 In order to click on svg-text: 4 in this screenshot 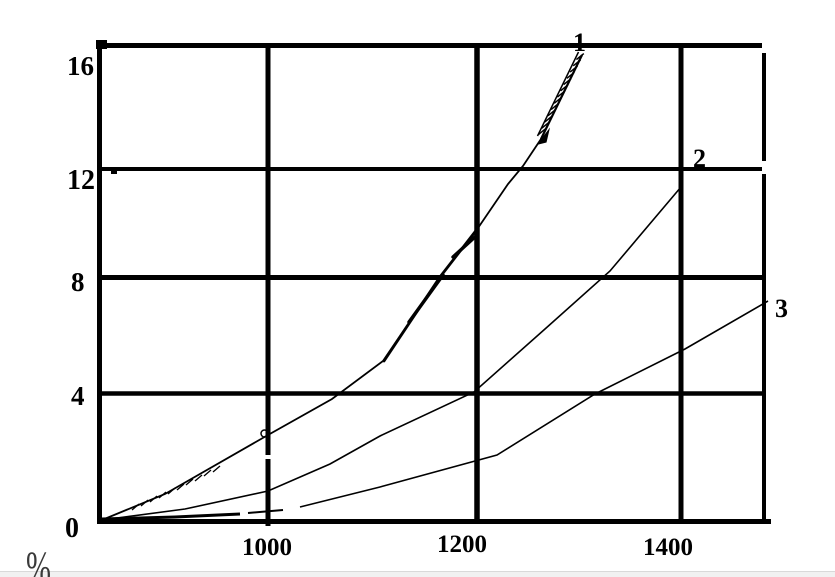, I will do `click(78, 396)`.